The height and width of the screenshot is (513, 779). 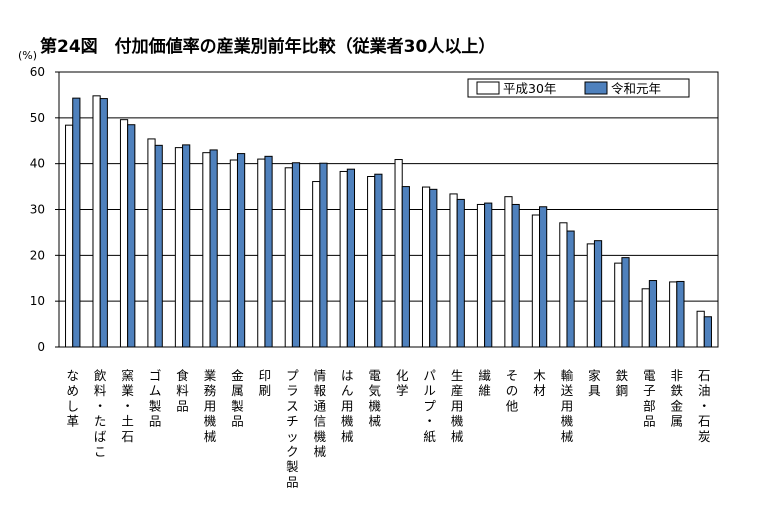 I want to click on category-label: 業務用機械, so click(x=210, y=406).